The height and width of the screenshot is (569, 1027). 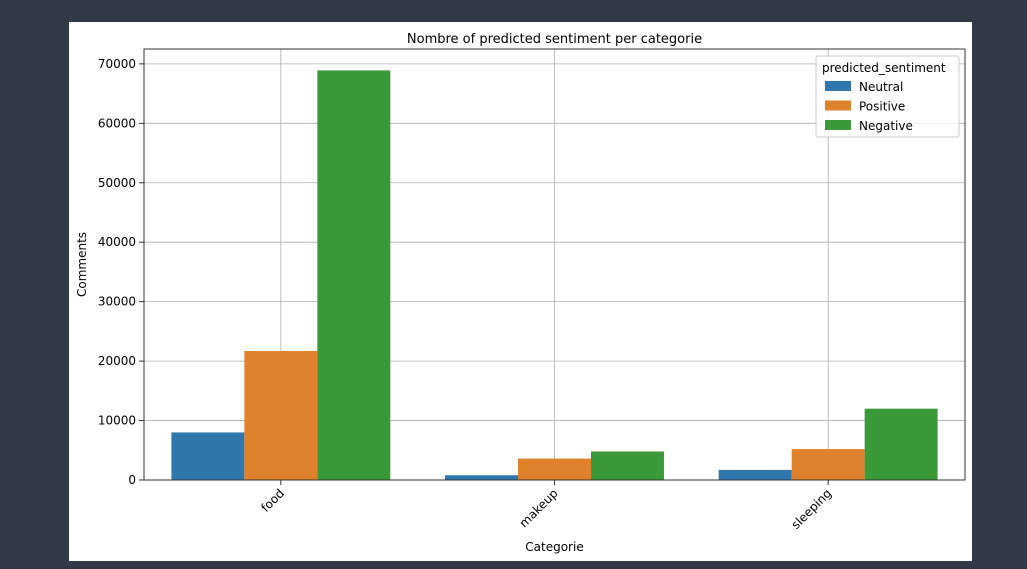 I want to click on y-tick-label: 40000, so click(x=117, y=242).